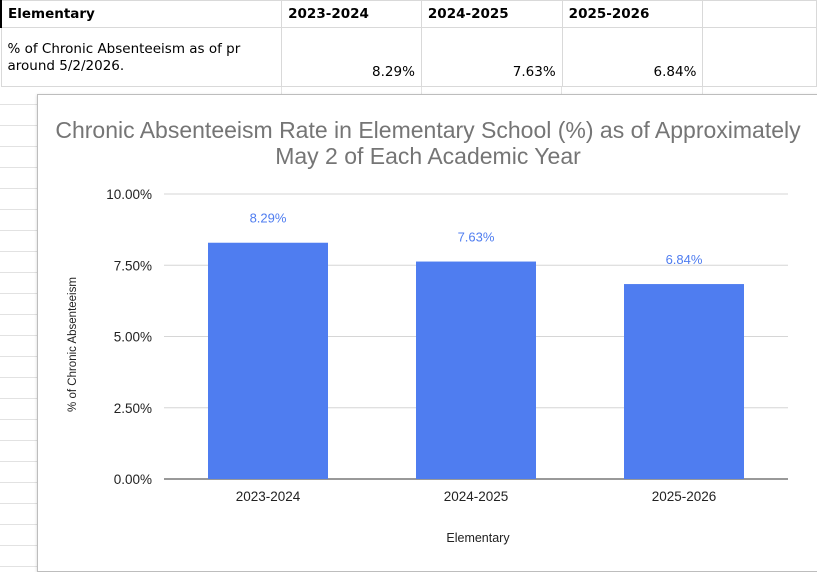 Image resolution: width=817 pixels, height=572 pixels. What do you see at coordinates (478, 538) in the screenshot?
I see `x-axis-title: Elementary` at bounding box center [478, 538].